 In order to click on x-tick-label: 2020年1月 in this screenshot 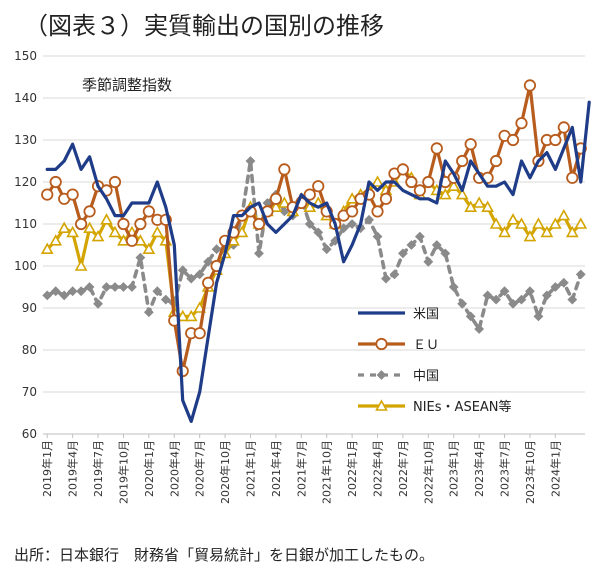, I will do `click(149, 468)`.